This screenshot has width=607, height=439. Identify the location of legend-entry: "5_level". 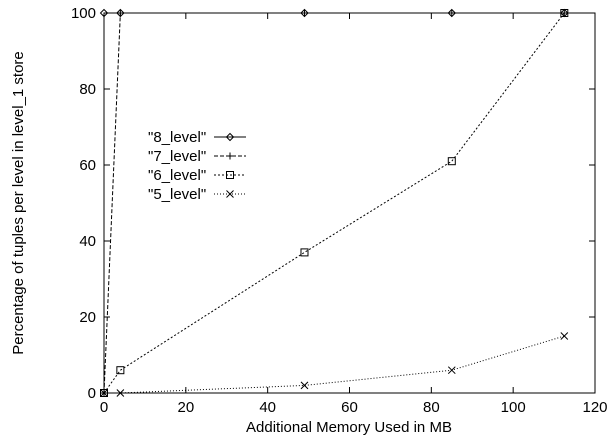
(197, 194).